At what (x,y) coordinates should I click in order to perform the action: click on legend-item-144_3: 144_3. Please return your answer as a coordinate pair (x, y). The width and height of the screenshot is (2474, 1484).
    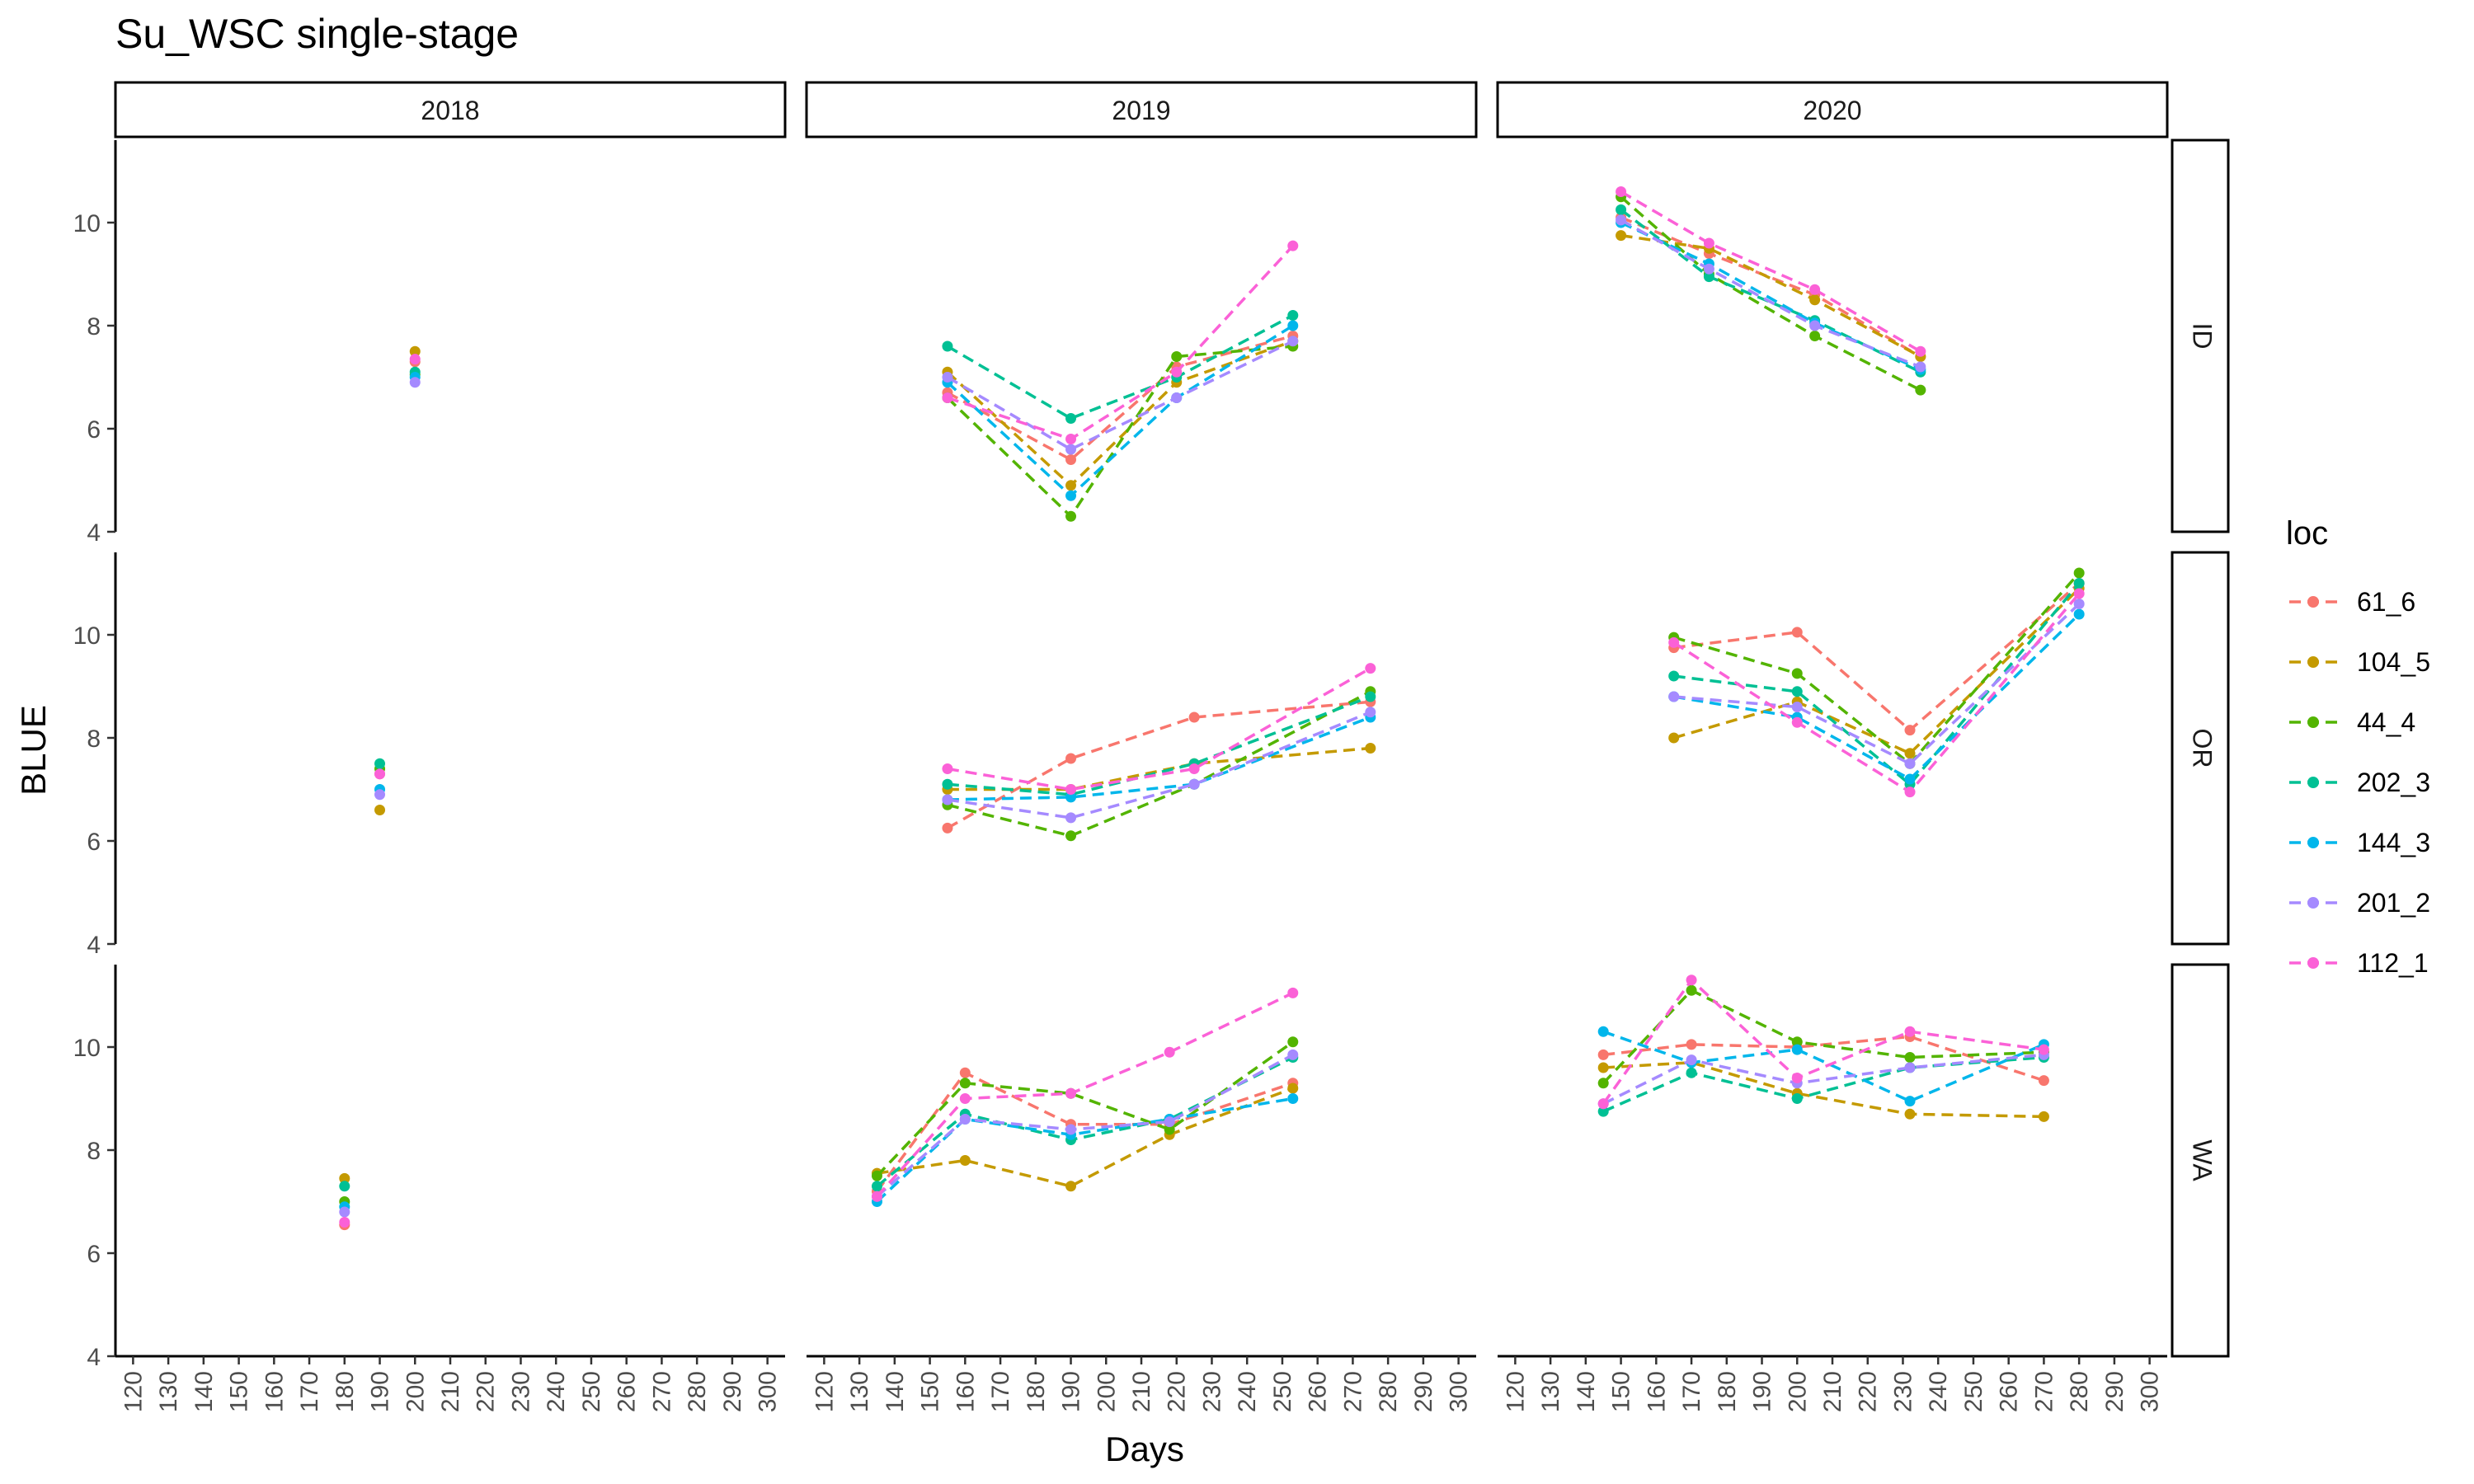
    Looking at the image, I should click on (2359, 842).